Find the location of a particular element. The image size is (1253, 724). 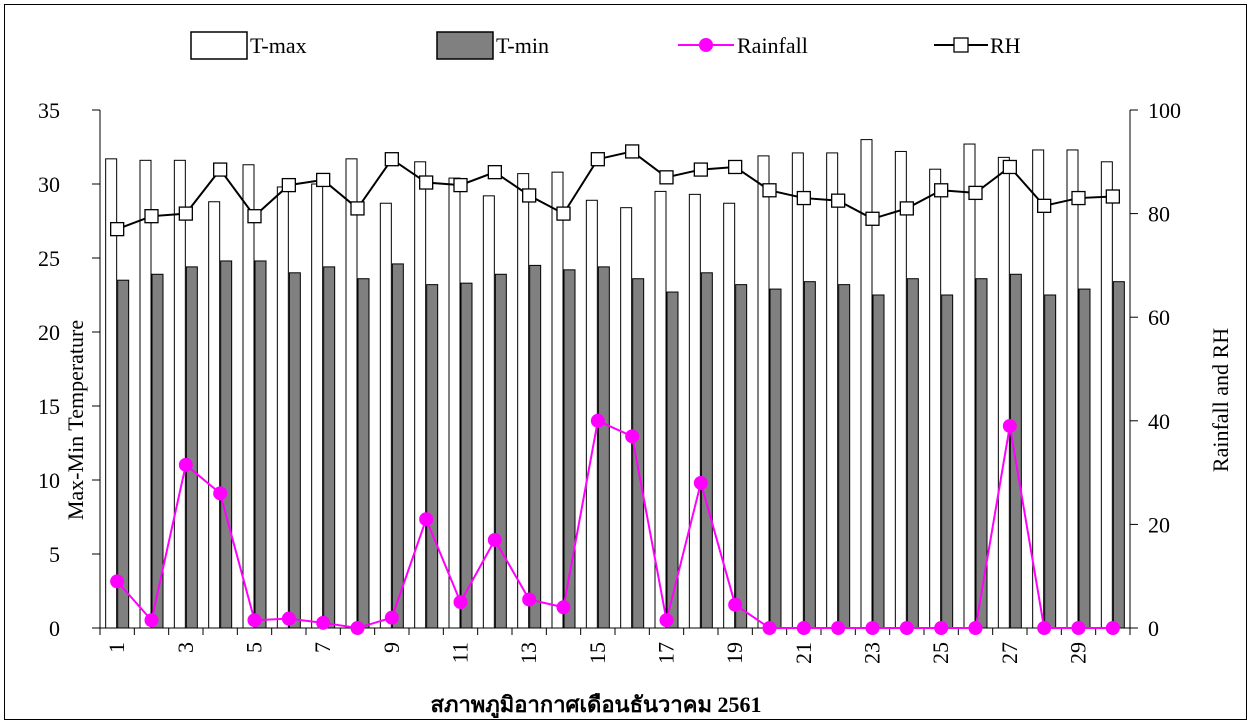

y-tick-label: 25 is located at coordinates (49, 258).